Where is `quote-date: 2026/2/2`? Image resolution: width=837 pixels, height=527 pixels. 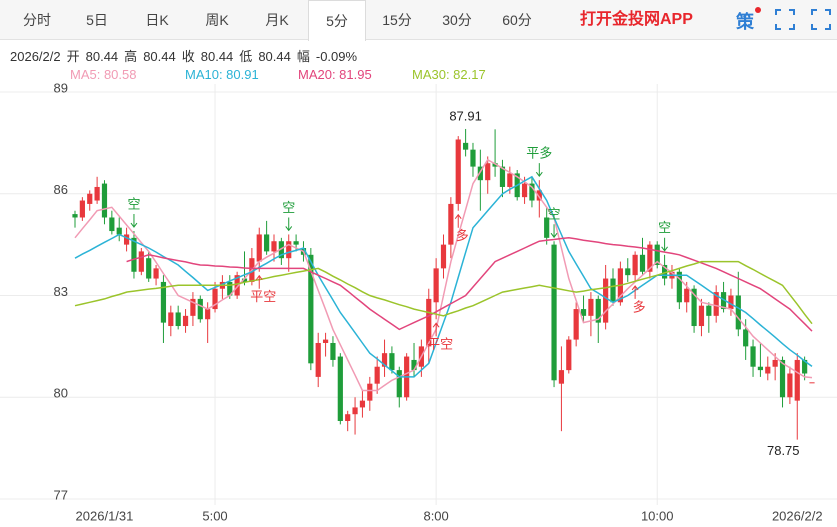 quote-date: 2026/2/2 is located at coordinates (35, 56).